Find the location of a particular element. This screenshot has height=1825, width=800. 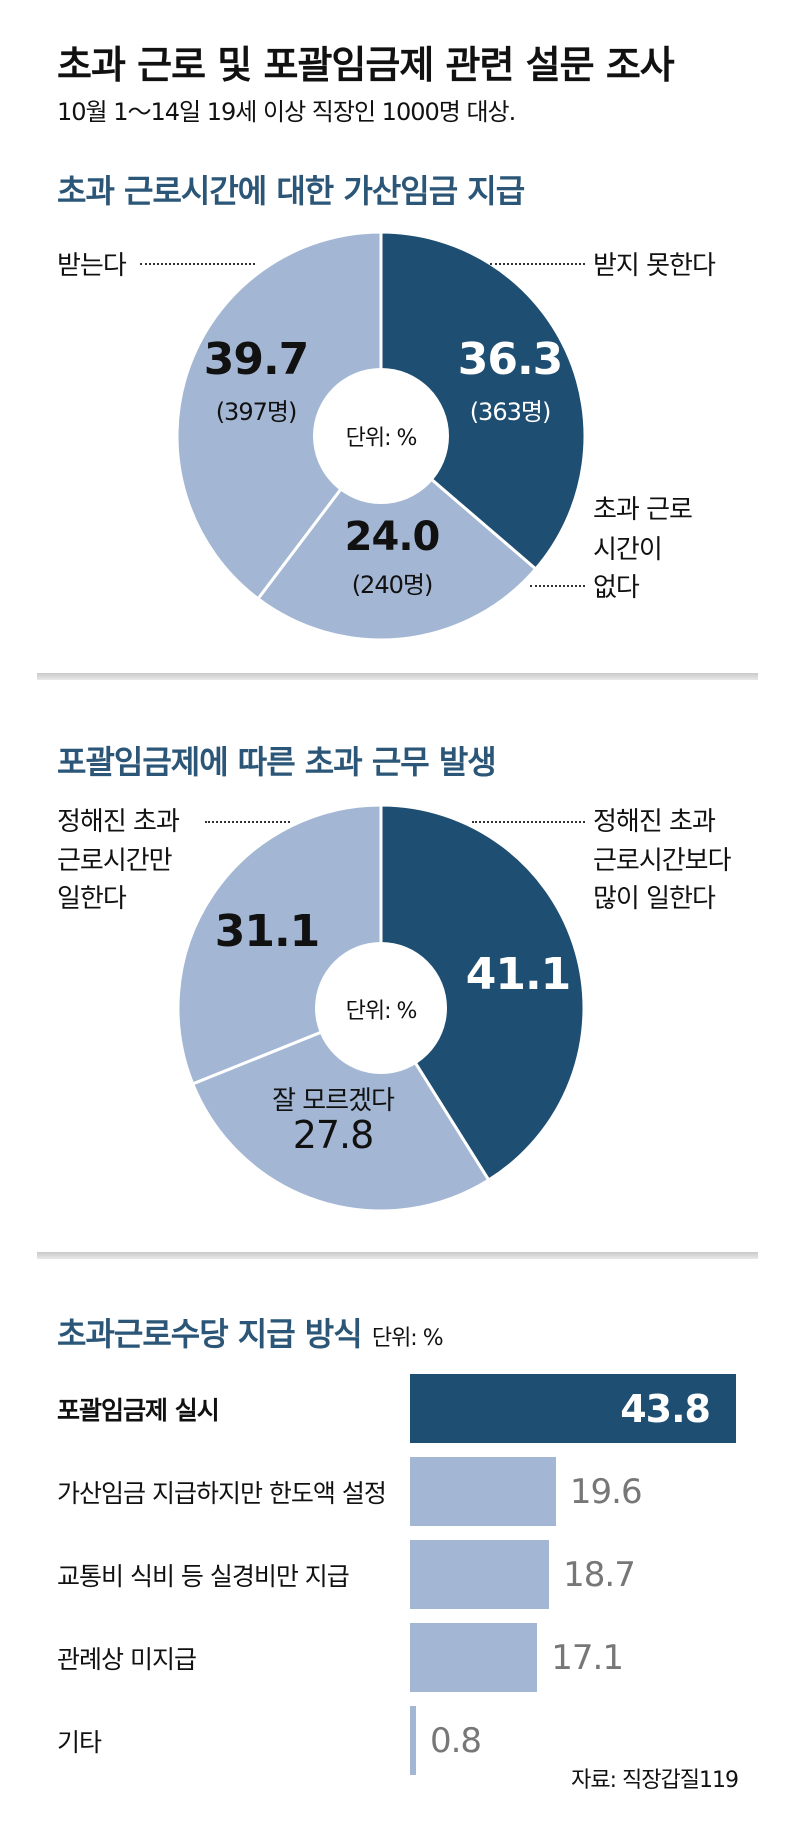

bar-title: 초과근로수당 지급 방식 단위: % is located at coordinates (250, 1332).